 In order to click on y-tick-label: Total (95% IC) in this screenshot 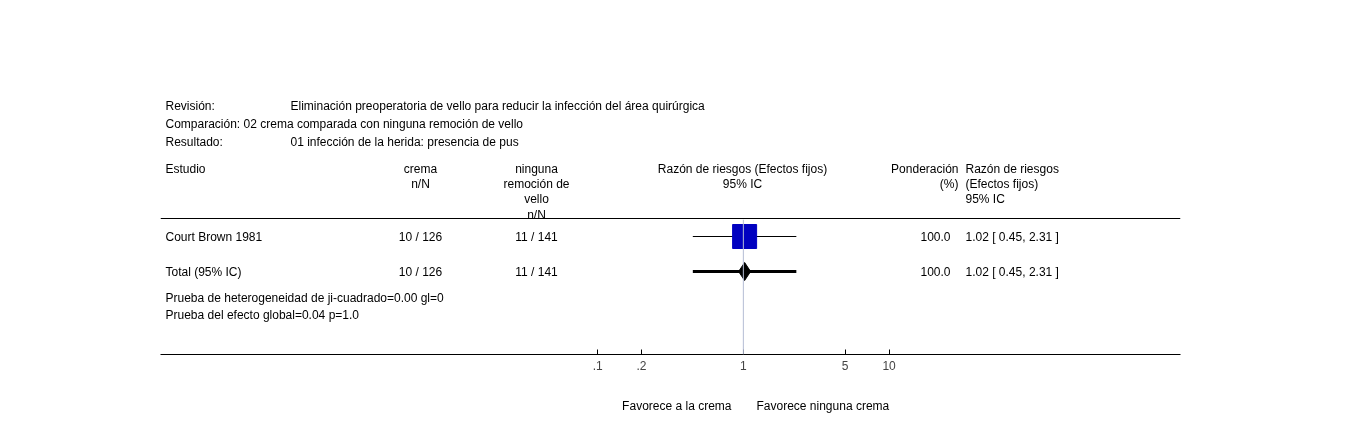, I will do `click(203, 271)`.